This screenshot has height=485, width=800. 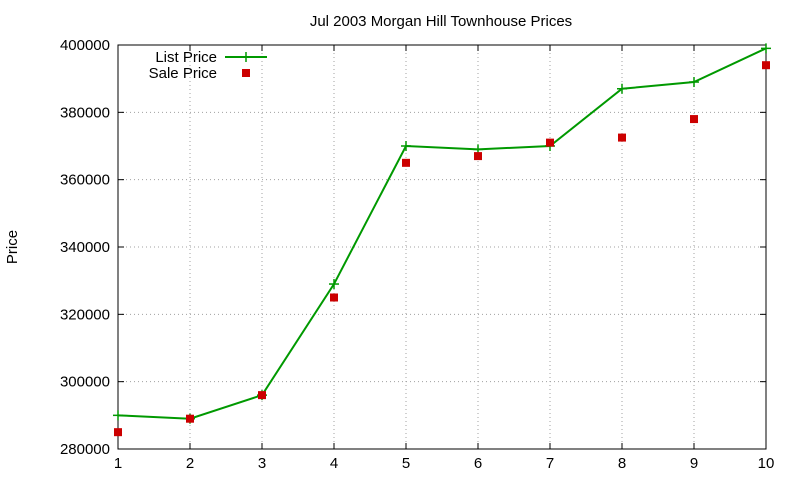 What do you see at coordinates (246, 73) in the screenshot?
I see `legend-square-swatch` at bounding box center [246, 73].